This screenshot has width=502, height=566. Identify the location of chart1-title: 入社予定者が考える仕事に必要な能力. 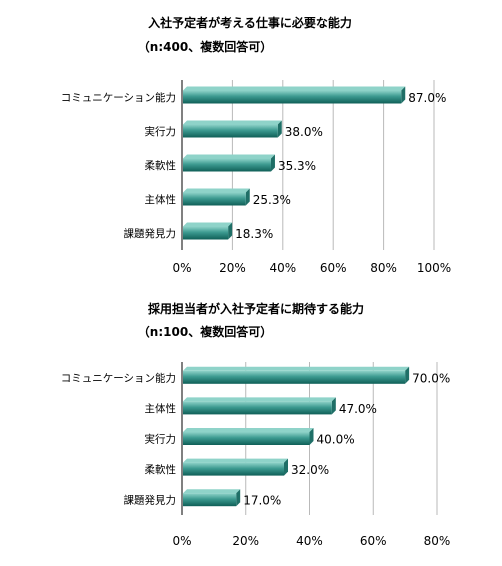
(250, 22).